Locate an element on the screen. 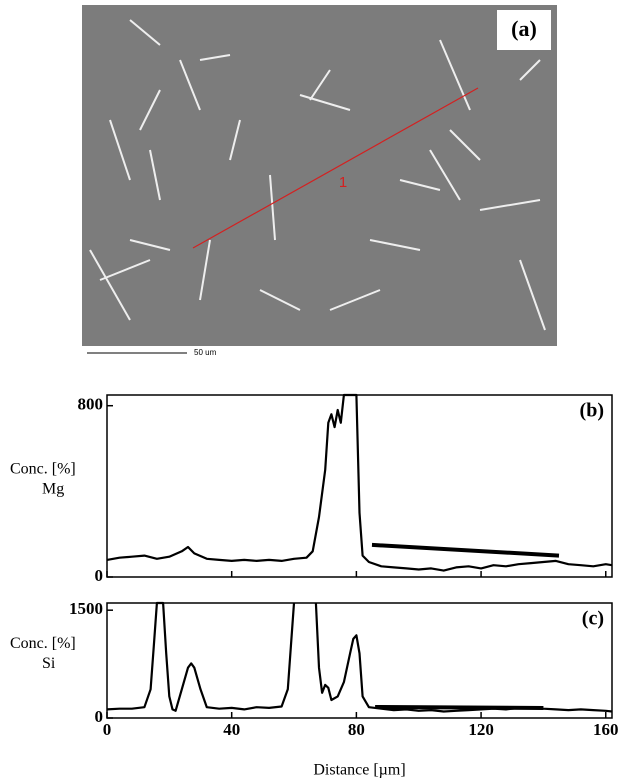 The image size is (625, 783). scan-line is located at coordinates (335, 168).